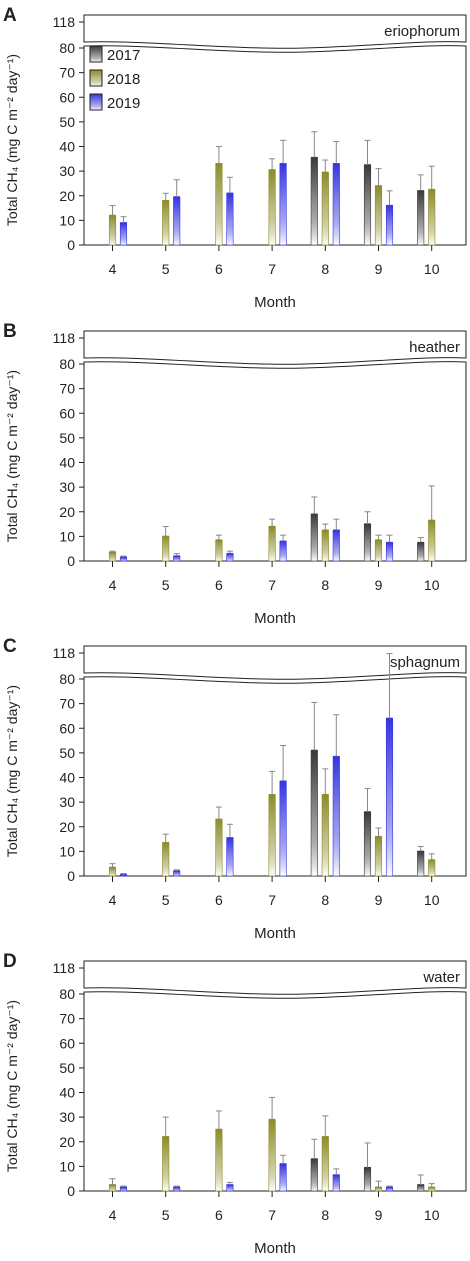  I want to click on panel-label: A, so click(10, 15).